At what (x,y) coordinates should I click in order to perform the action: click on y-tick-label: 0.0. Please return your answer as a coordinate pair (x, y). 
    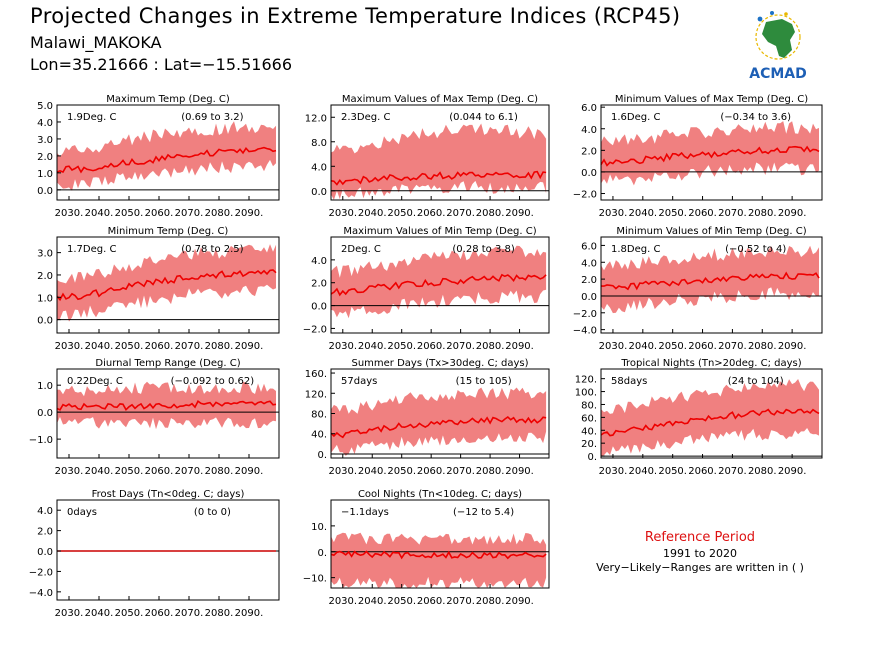
    Looking at the image, I should click on (319, 307).